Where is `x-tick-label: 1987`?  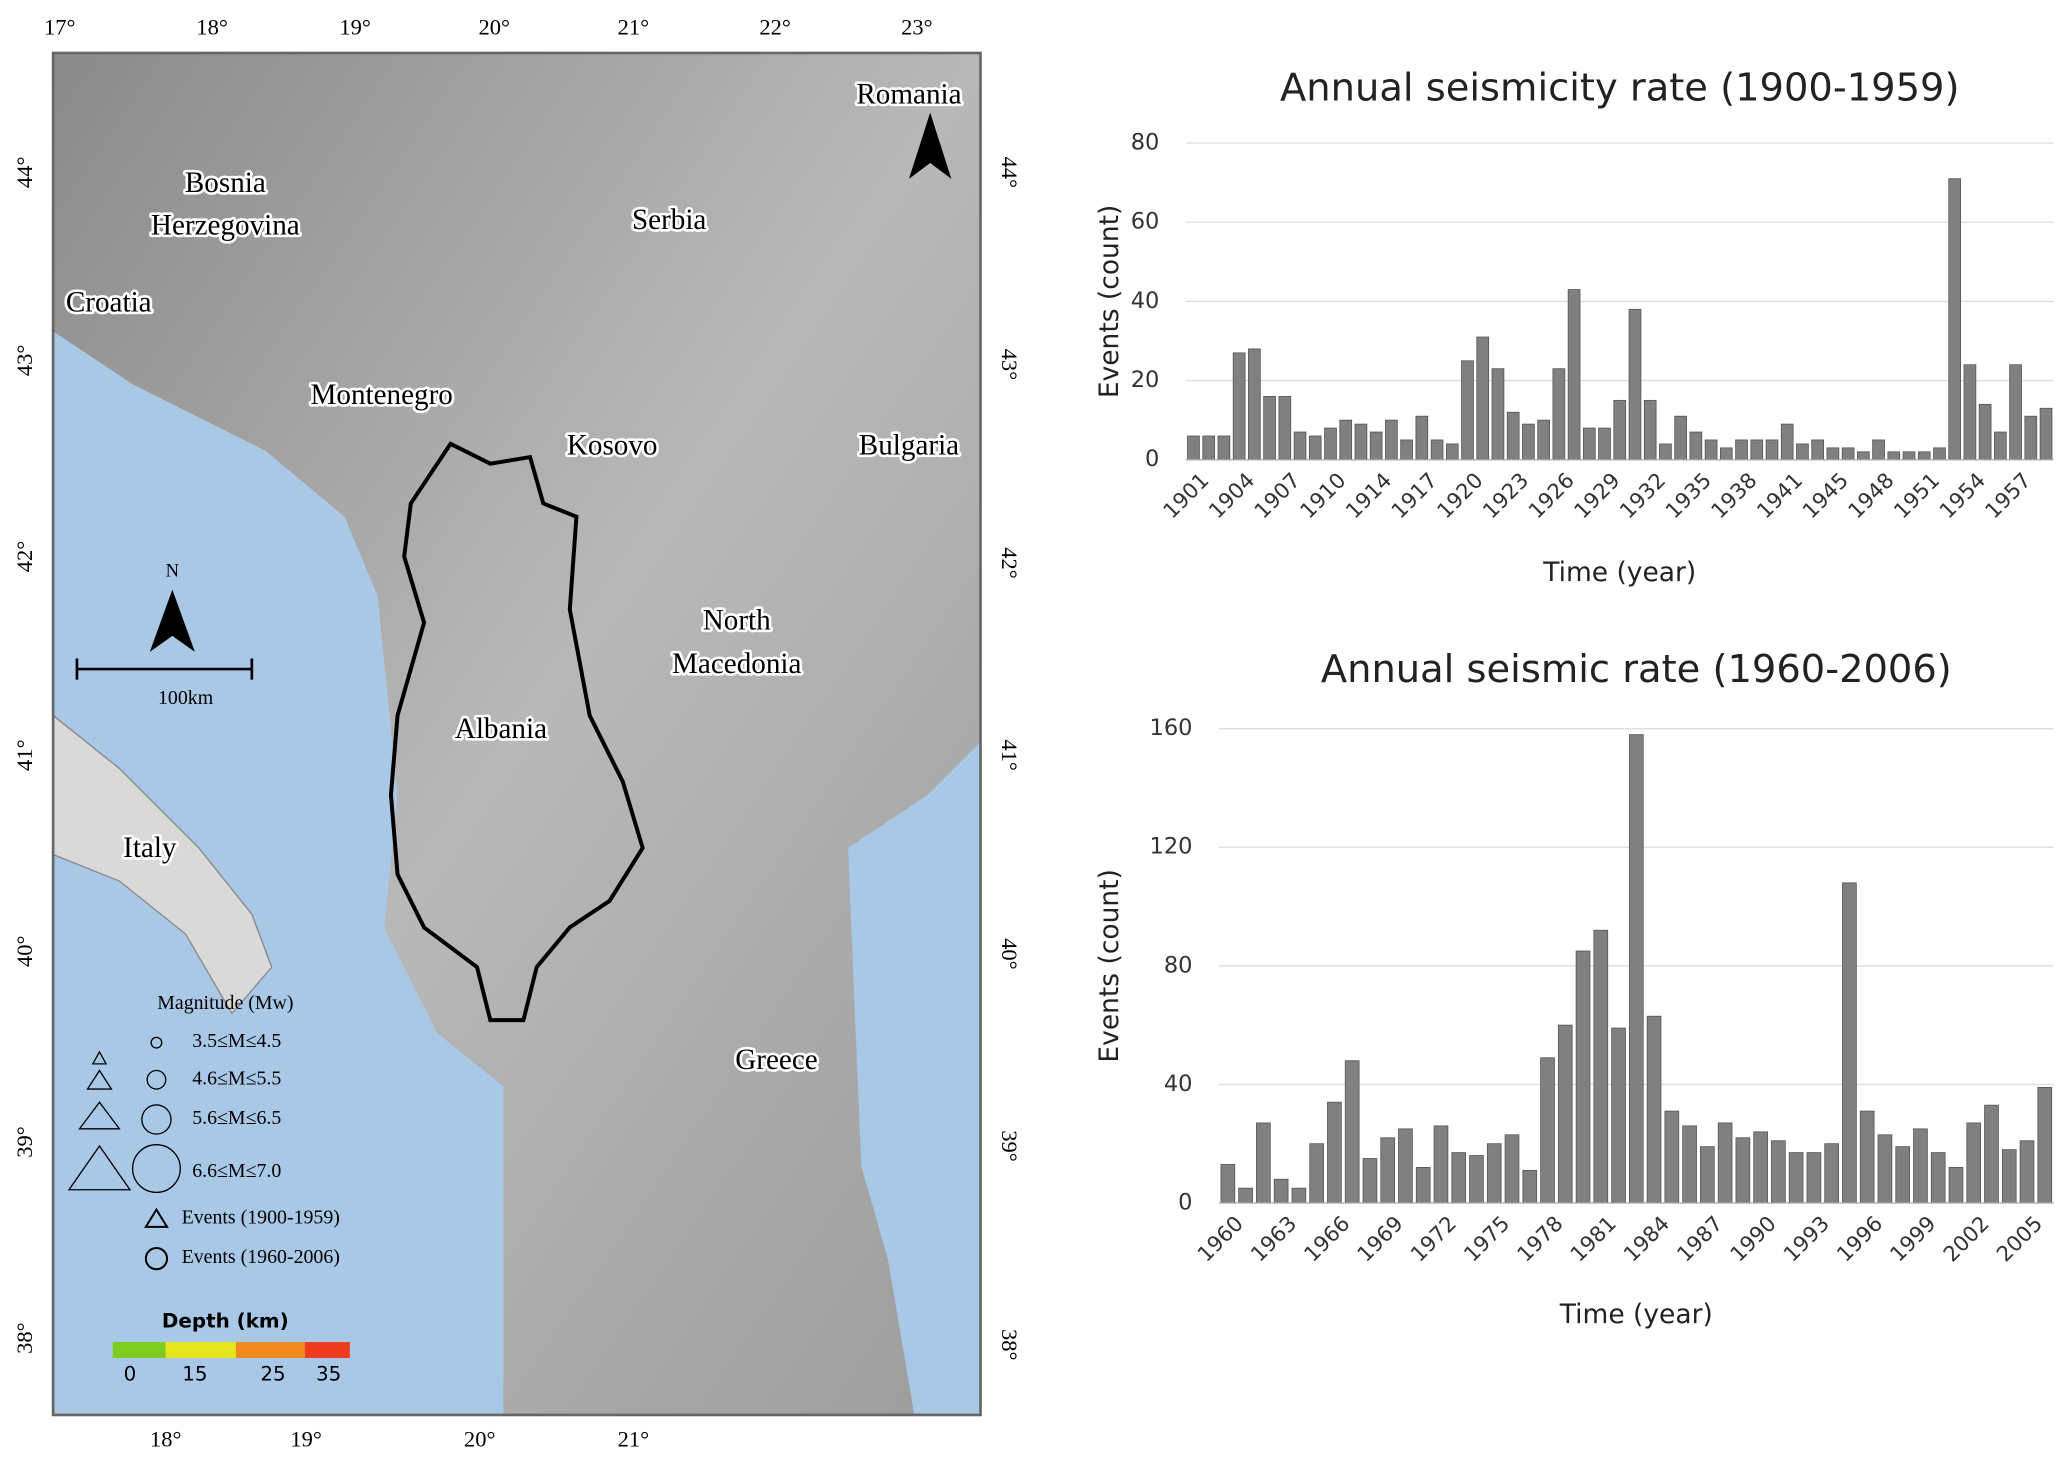 x-tick-label: 1987 is located at coordinates (1700, 1239).